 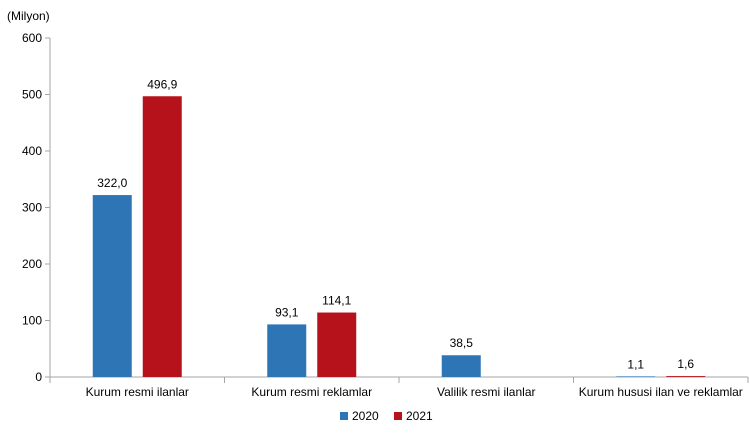 I want to click on y-tick-label: 500, so click(x=32, y=95).